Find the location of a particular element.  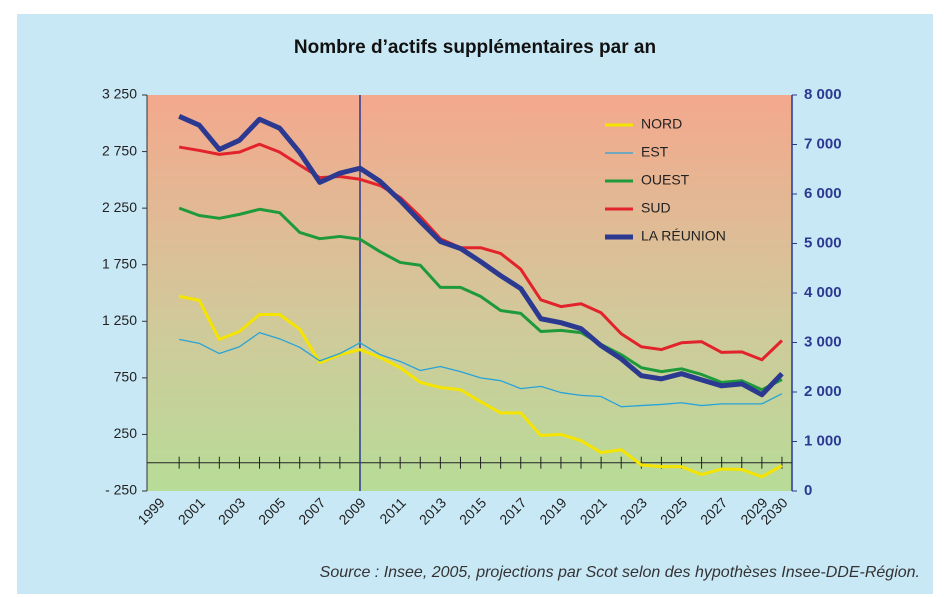

y2-tick-label: 4 000 is located at coordinates (823, 292).